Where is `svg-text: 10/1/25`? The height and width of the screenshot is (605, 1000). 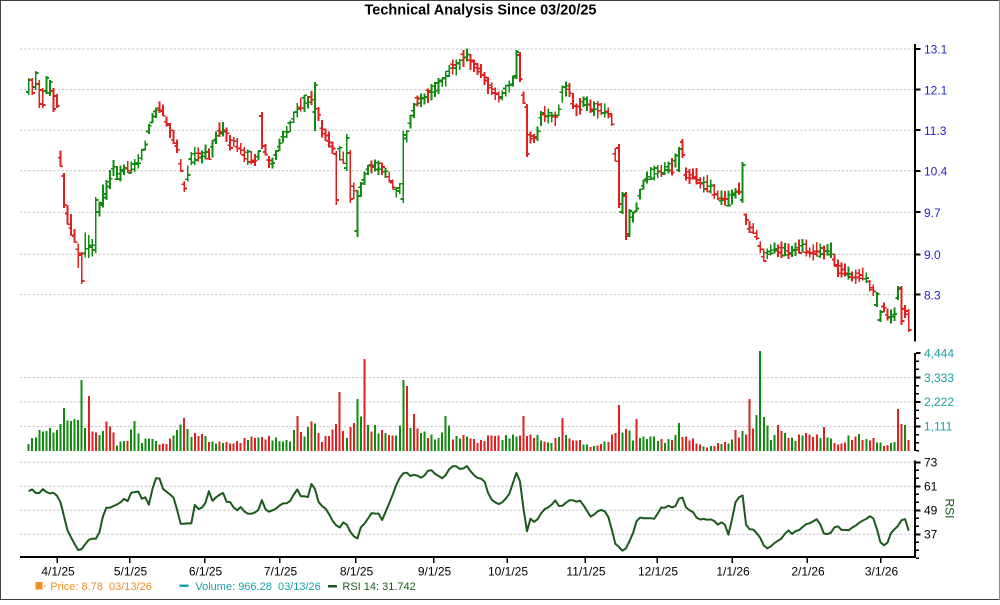
svg-text: 10/1/25 is located at coordinates (508, 571).